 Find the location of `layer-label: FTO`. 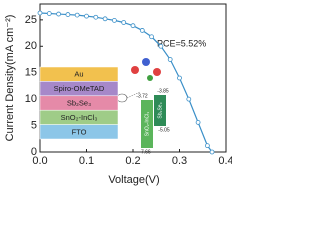

layer-label: FTO is located at coordinates (79, 131).